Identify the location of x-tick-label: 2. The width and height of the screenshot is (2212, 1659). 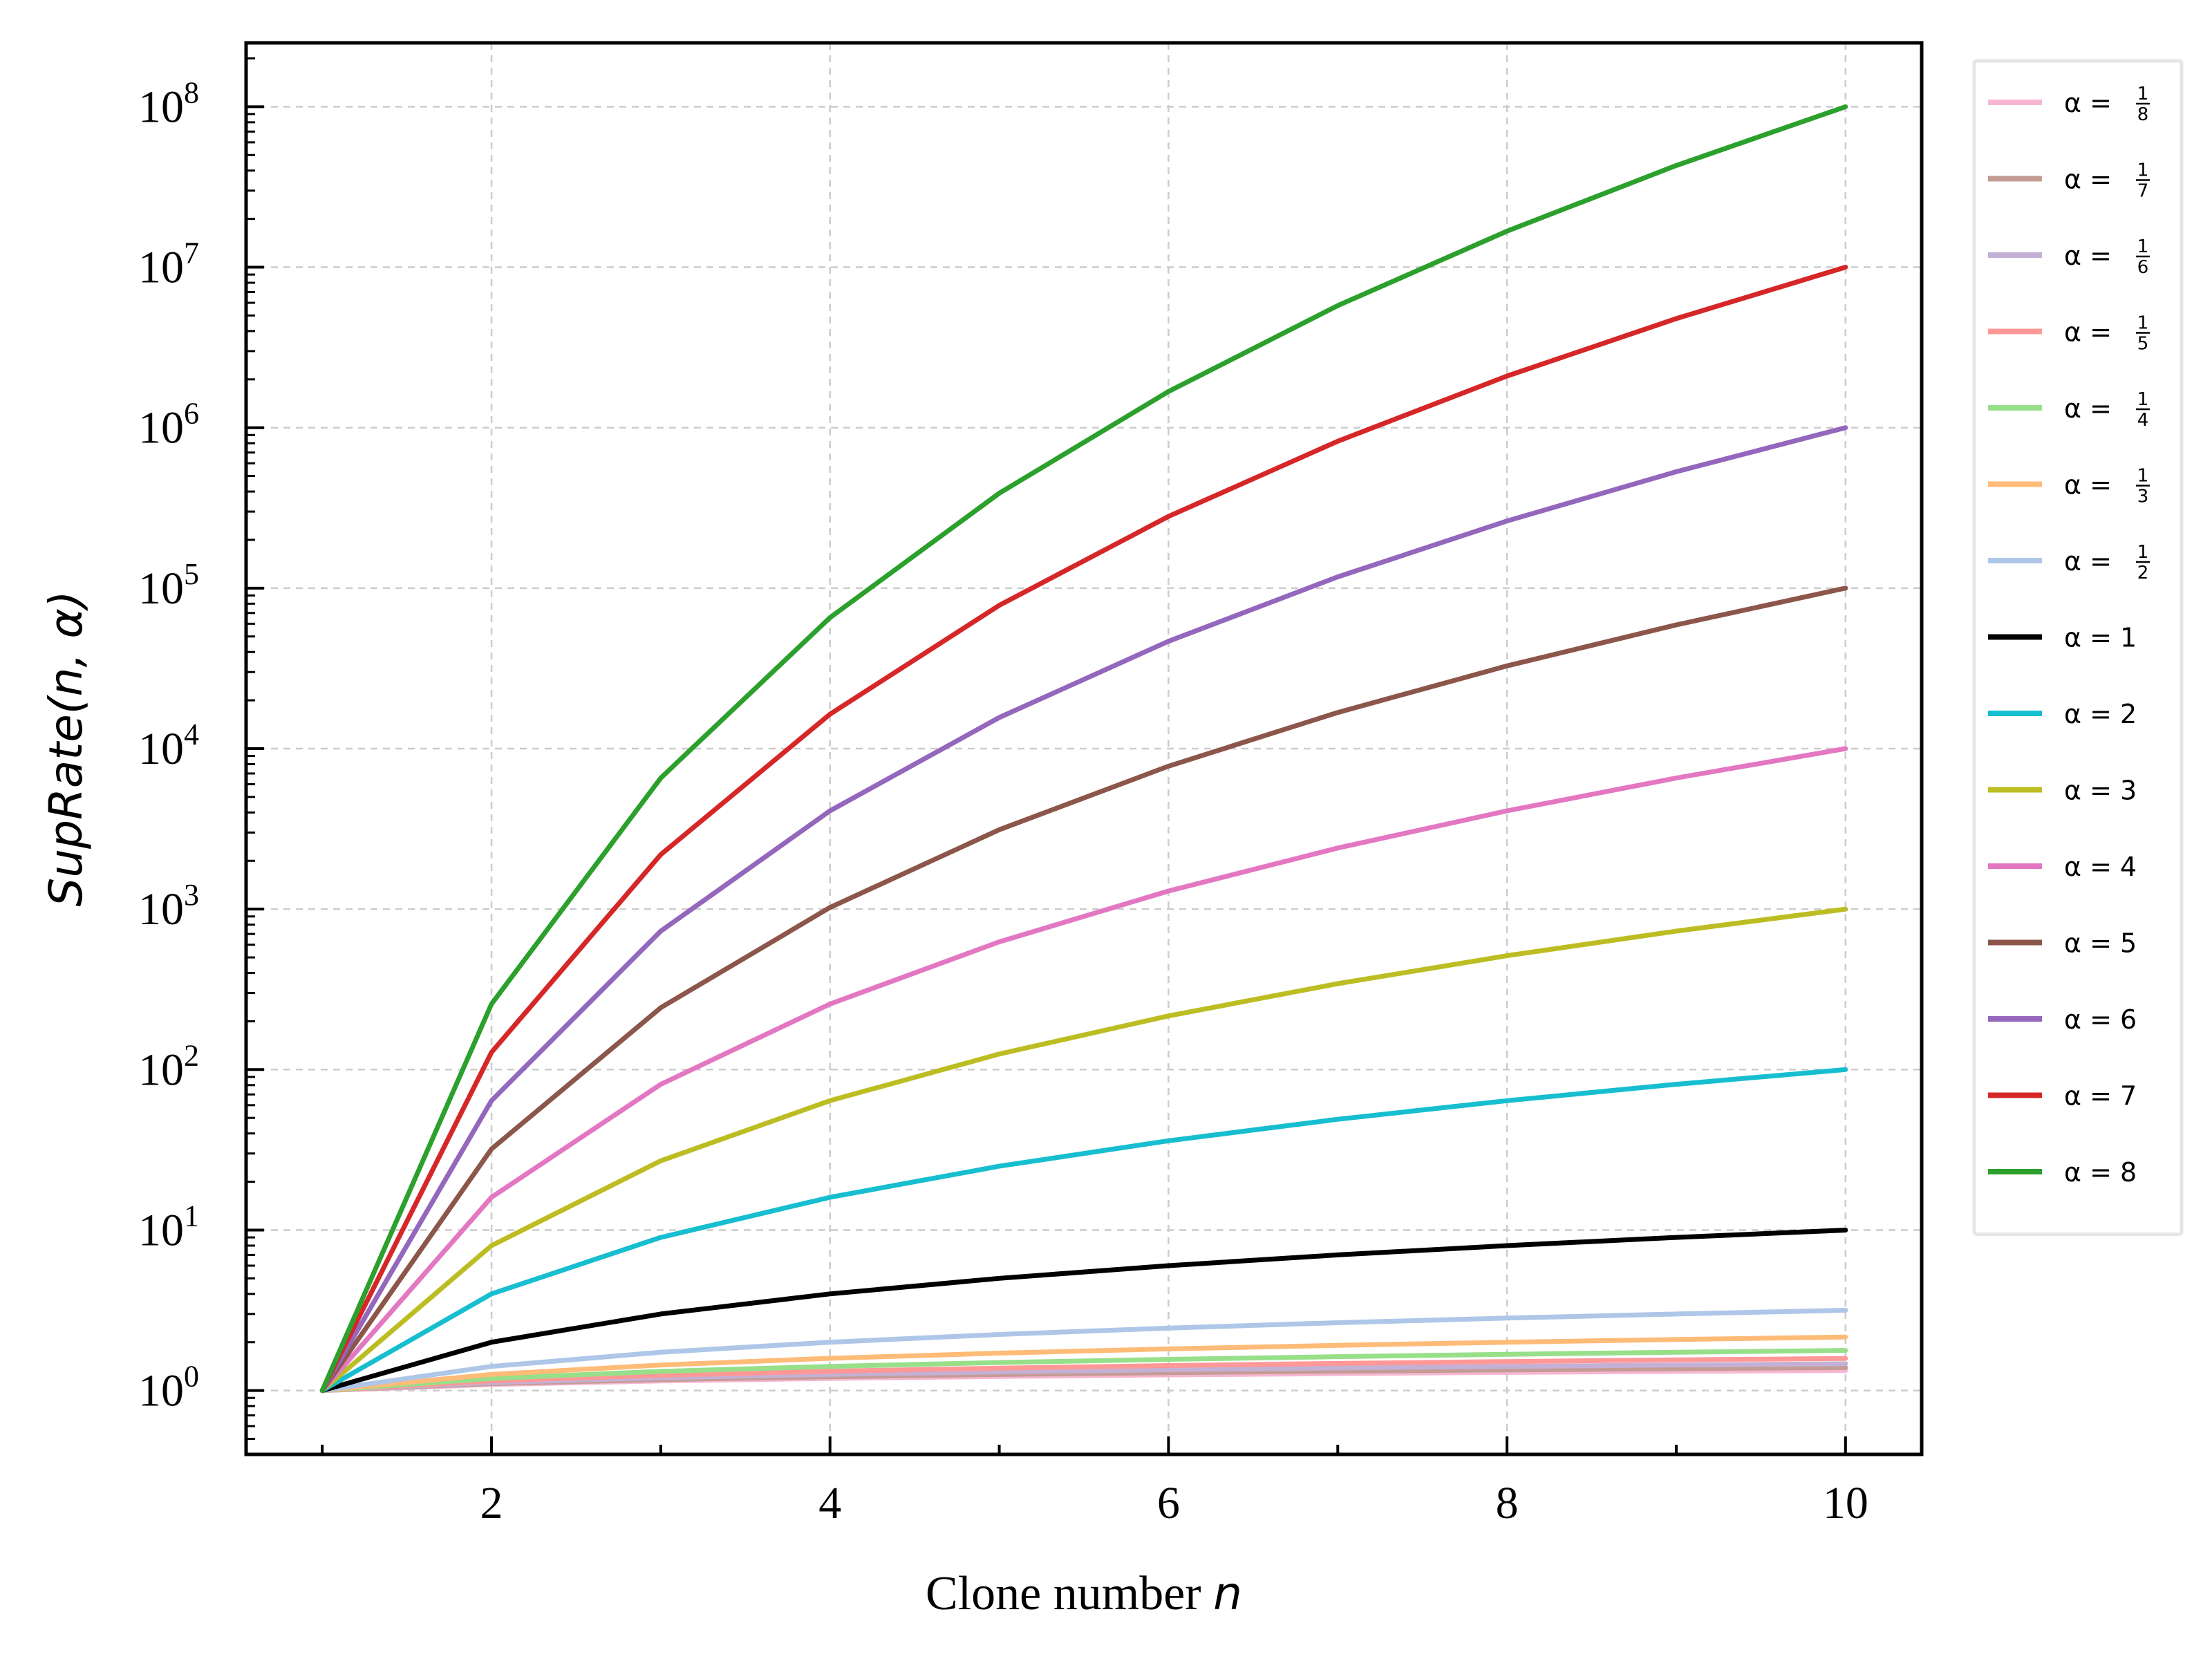
(491, 1503).